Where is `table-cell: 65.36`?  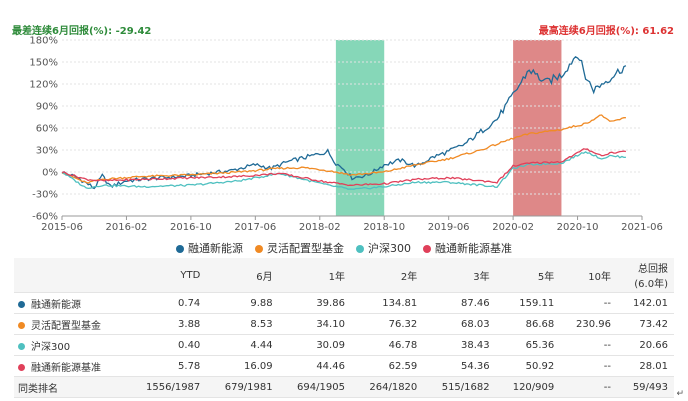
table-cell: 65.36 is located at coordinates (528, 345).